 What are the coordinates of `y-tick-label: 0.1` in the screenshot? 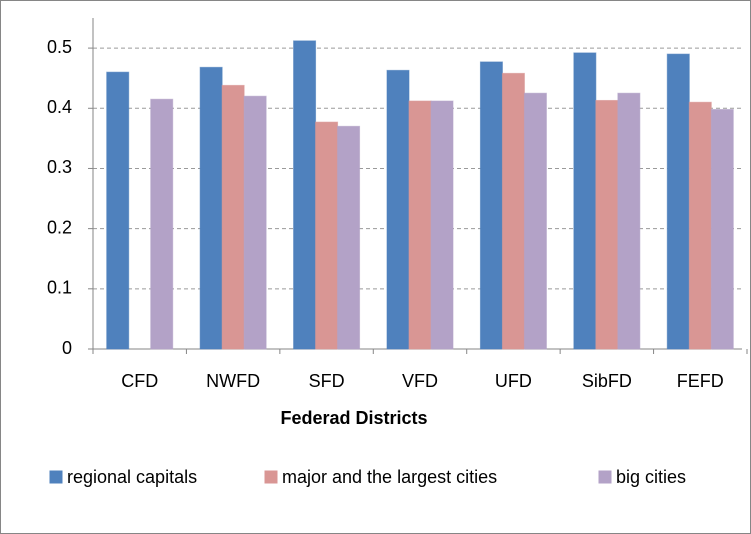 It's located at (59, 288).